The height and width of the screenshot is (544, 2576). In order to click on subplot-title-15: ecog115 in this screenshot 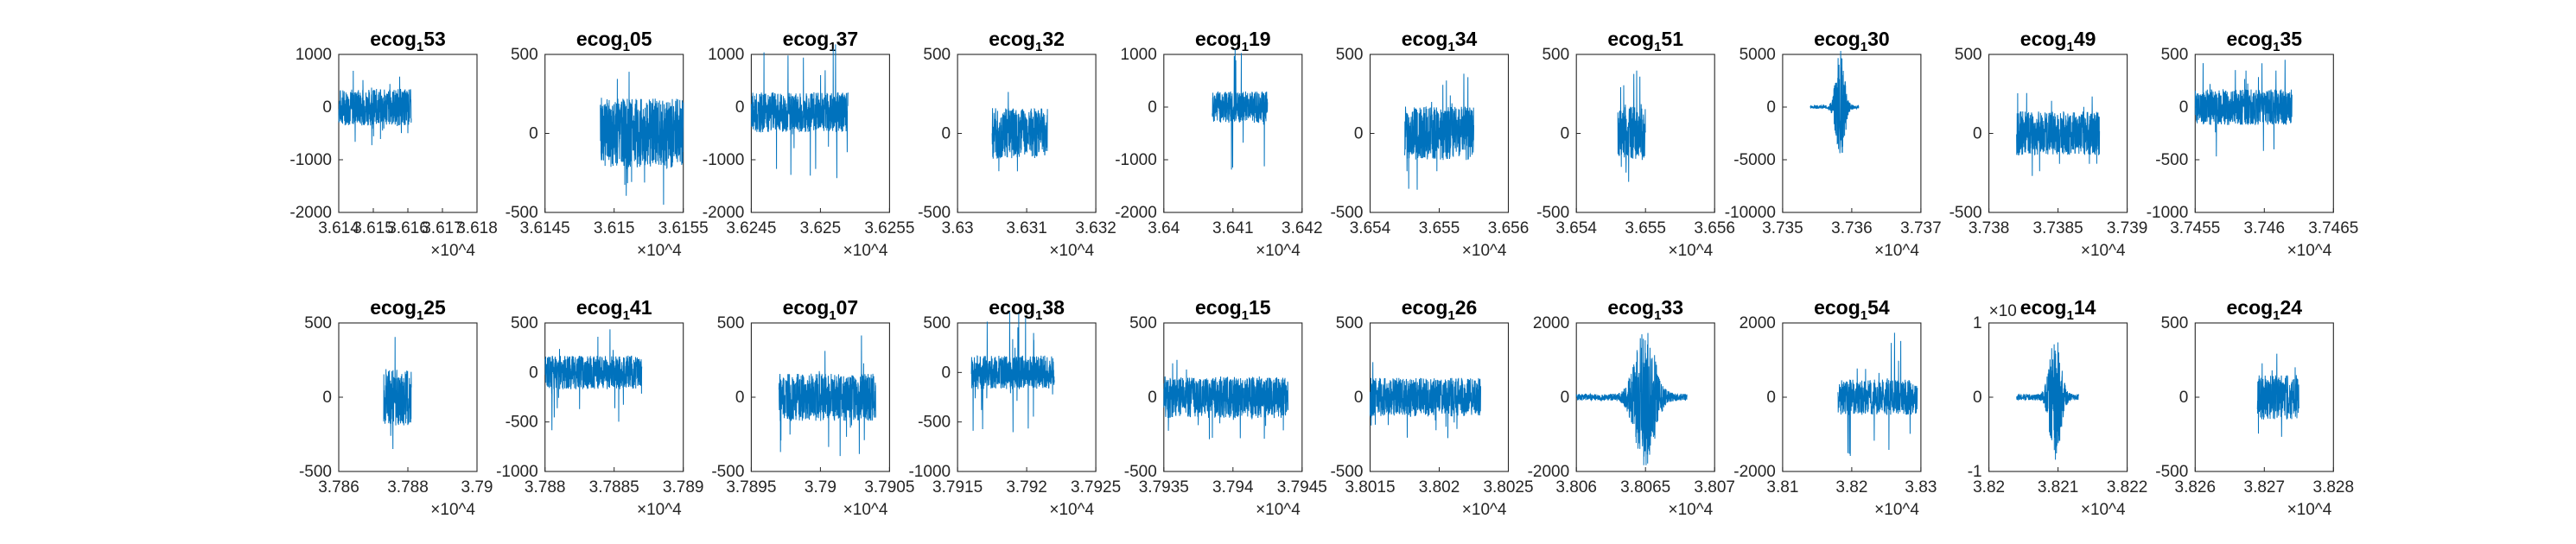, I will do `click(1233, 310)`.